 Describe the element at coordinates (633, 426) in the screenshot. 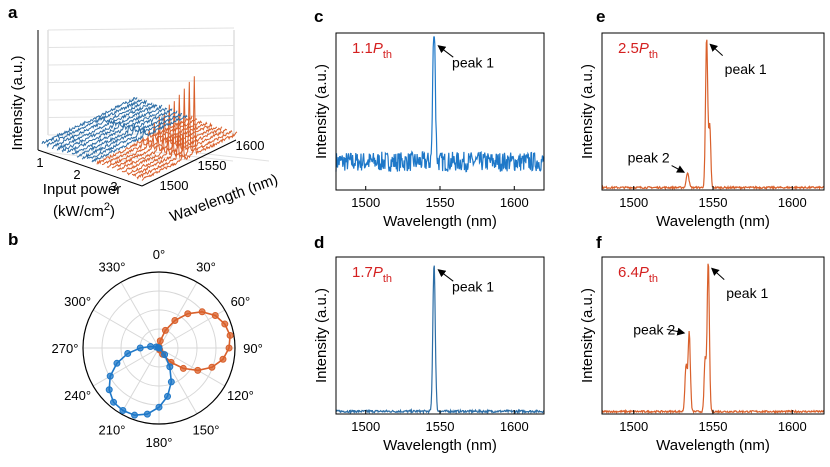

I see `x-tick-label-f: 1500` at that location.